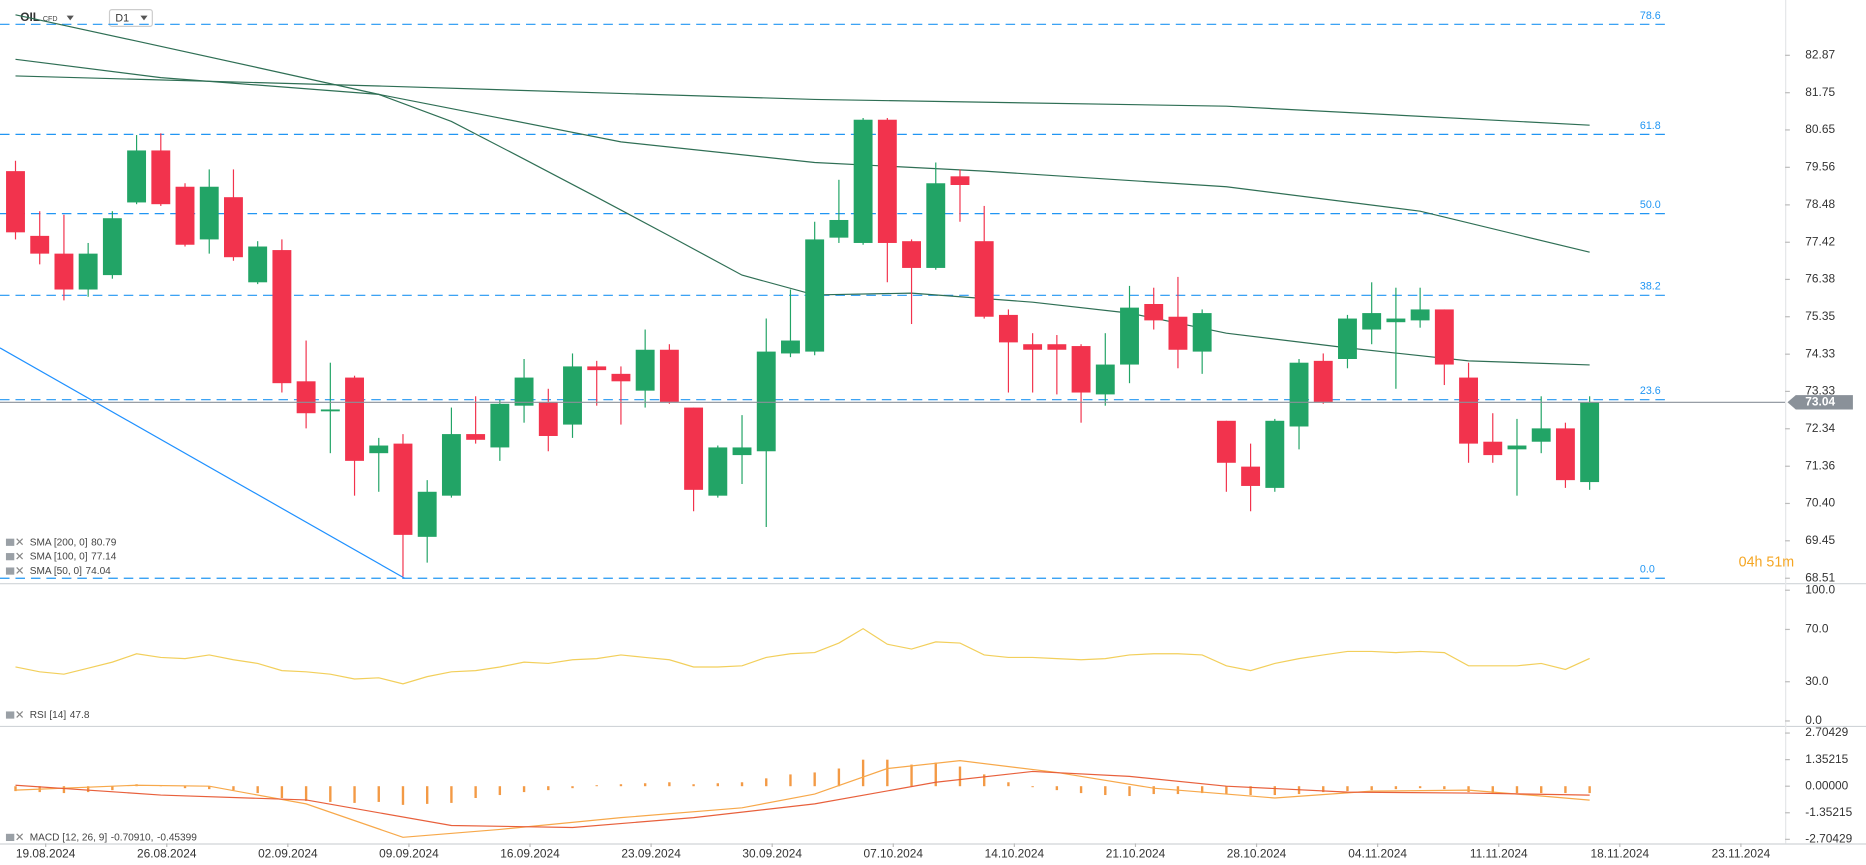  What do you see at coordinates (1826, 785) in the screenshot?
I see `y-tick-label: 0.00000` at bounding box center [1826, 785].